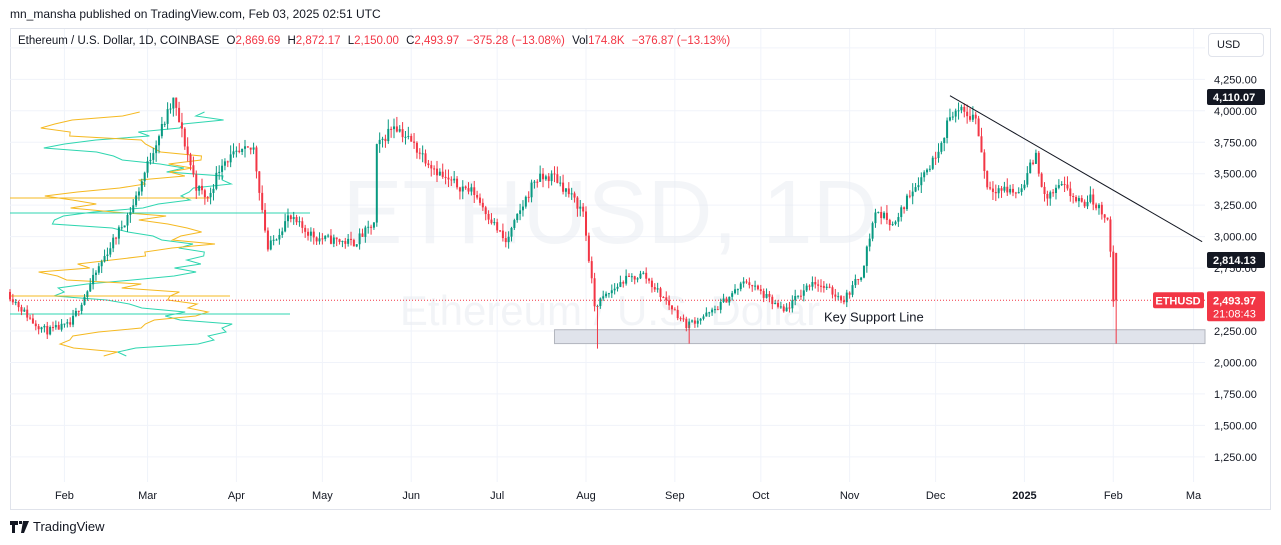 The height and width of the screenshot is (545, 1281). Describe the element at coordinates (351, 41) in the screenshot. I see `legend-low-label: L` at that location.